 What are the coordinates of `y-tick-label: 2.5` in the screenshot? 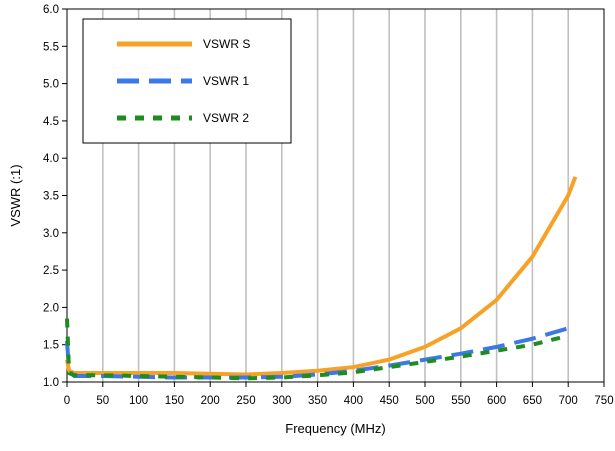 It's located at (51, 271).